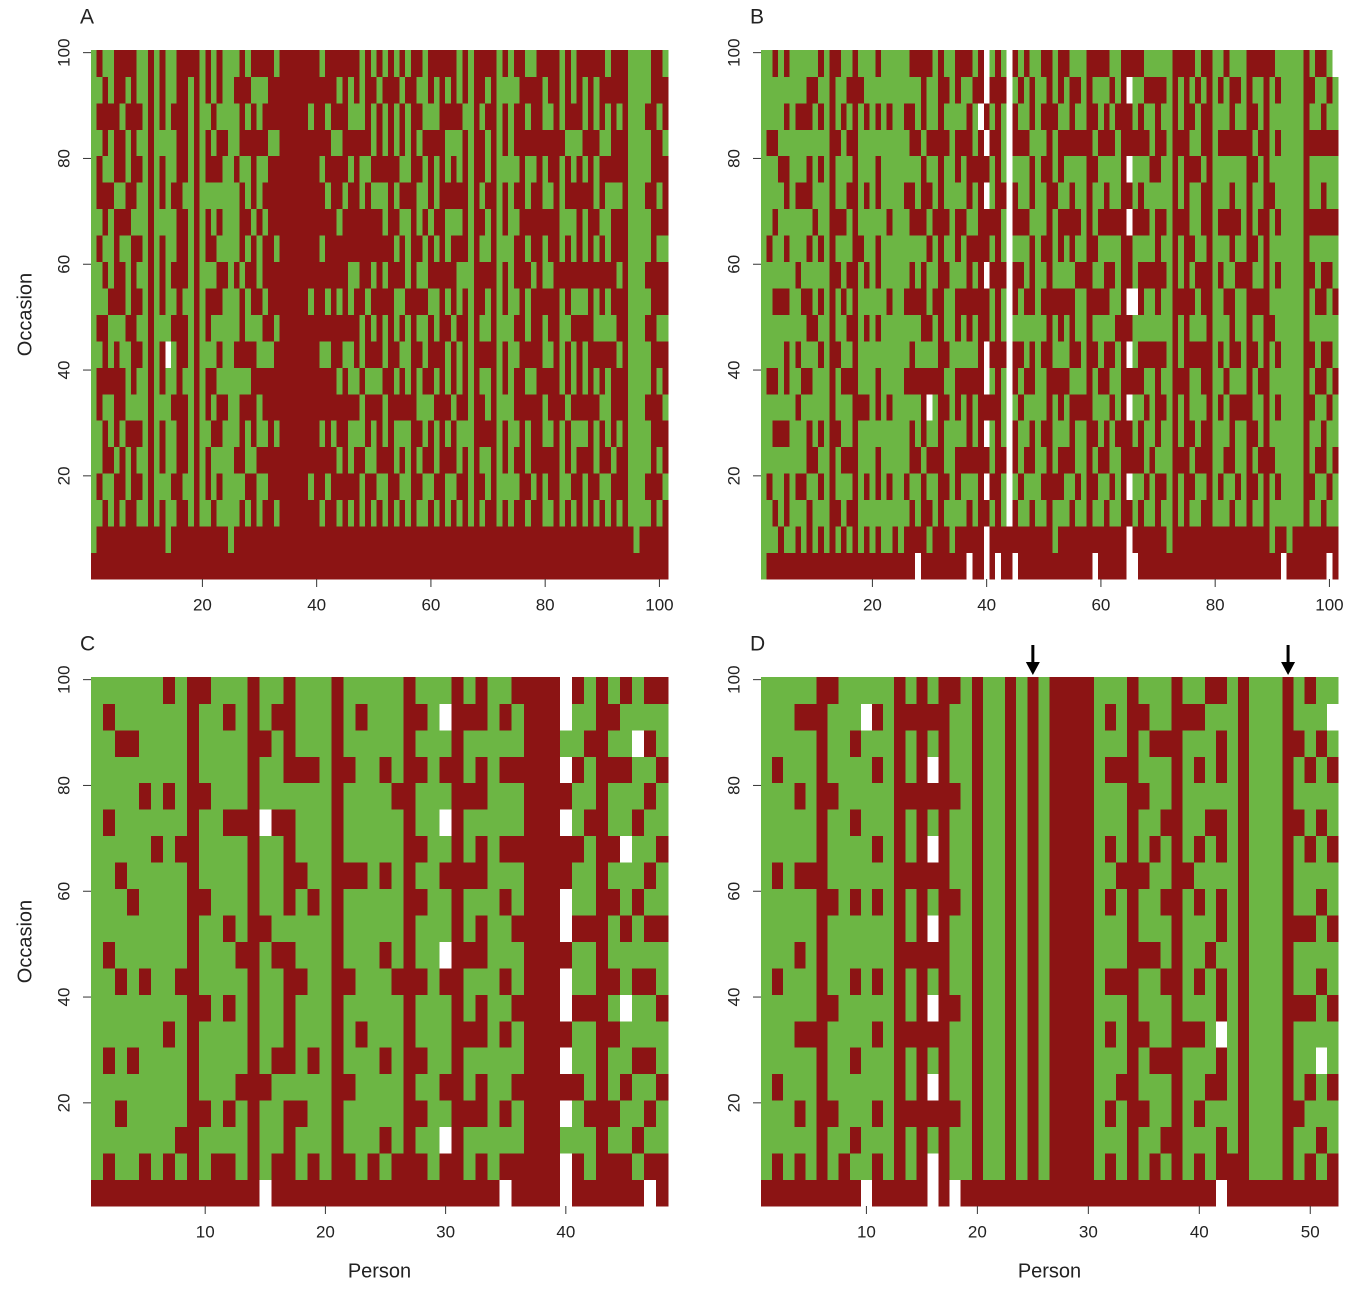 The width and height of the screenshot is (1358, 1291). Describe the element at coordinates (733, 475) in the screenshot. I see `y-tick-label: 20` at that location.